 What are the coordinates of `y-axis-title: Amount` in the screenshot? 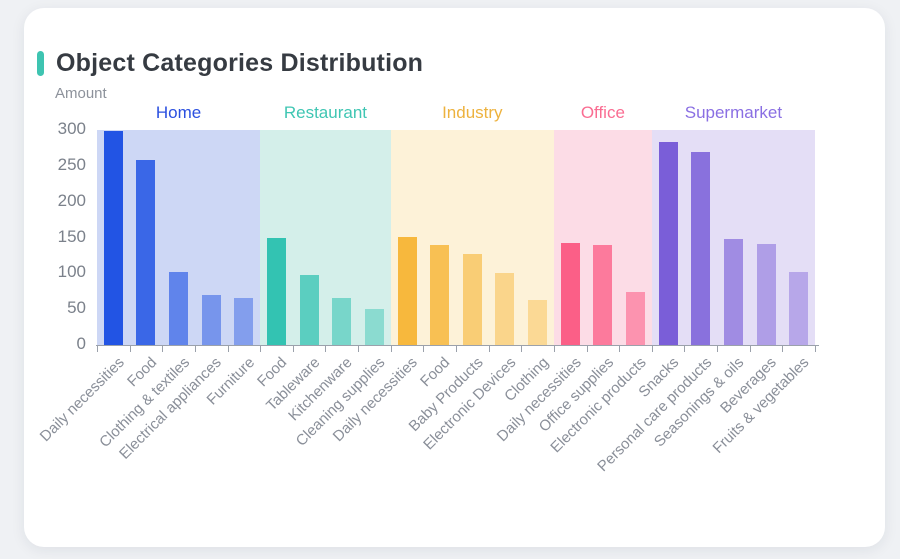 It's located at (81, 93).